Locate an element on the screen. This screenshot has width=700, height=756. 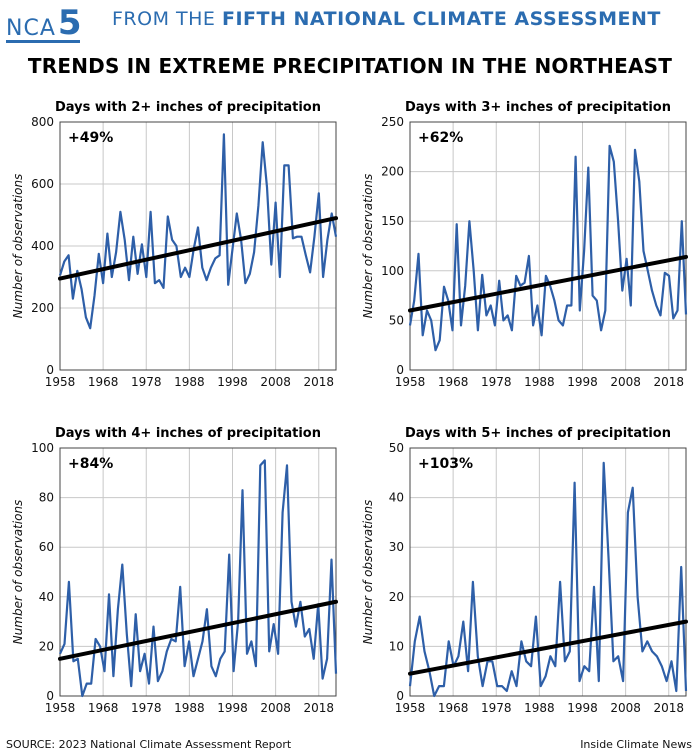
percent-change-label: +62% is located at coordinates (440, 138).